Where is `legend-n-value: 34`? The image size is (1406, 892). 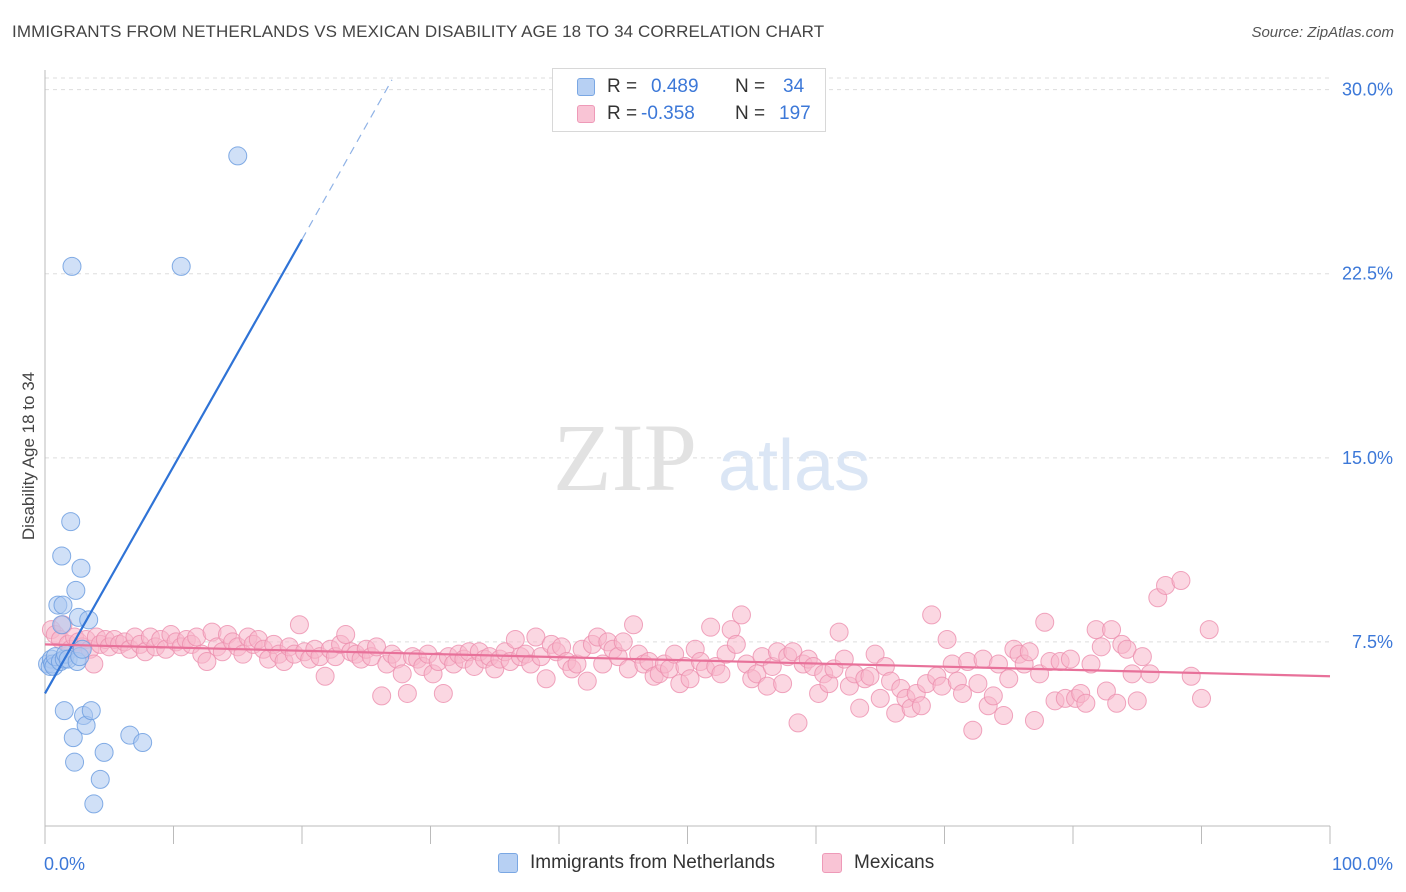 legend-n-value: 34 is located at coordinates (794, 86).